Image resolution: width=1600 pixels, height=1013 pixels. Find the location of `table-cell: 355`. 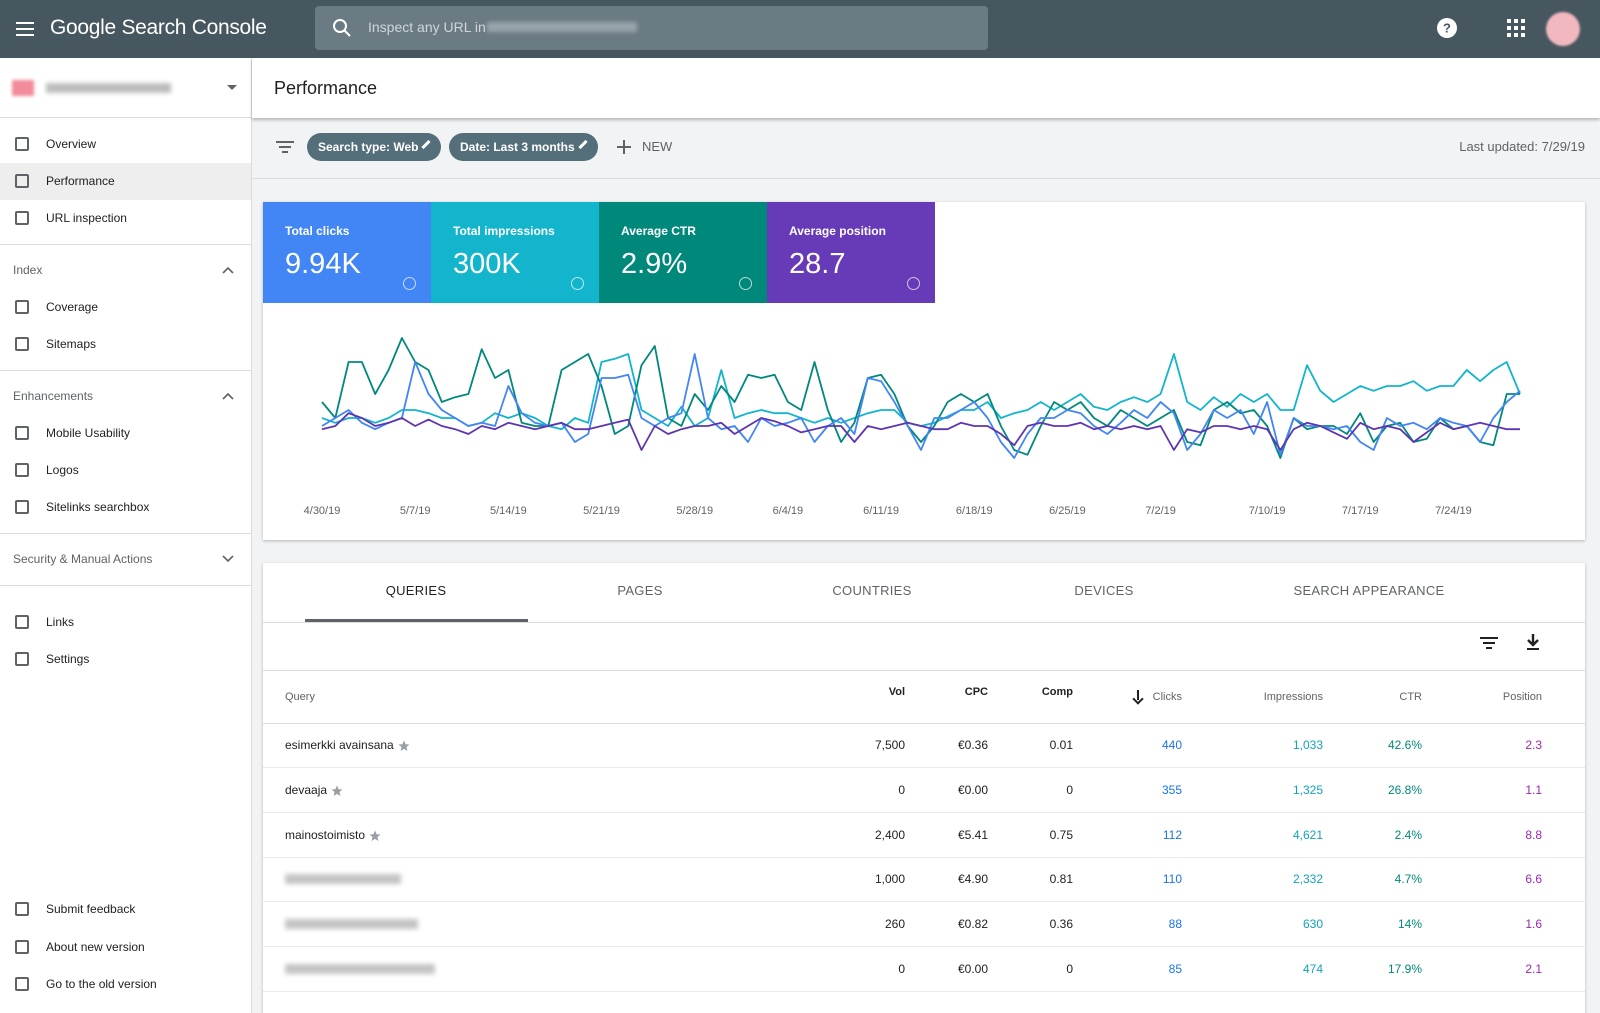

table-cell: 355 is located at coordinates (1171, 789).